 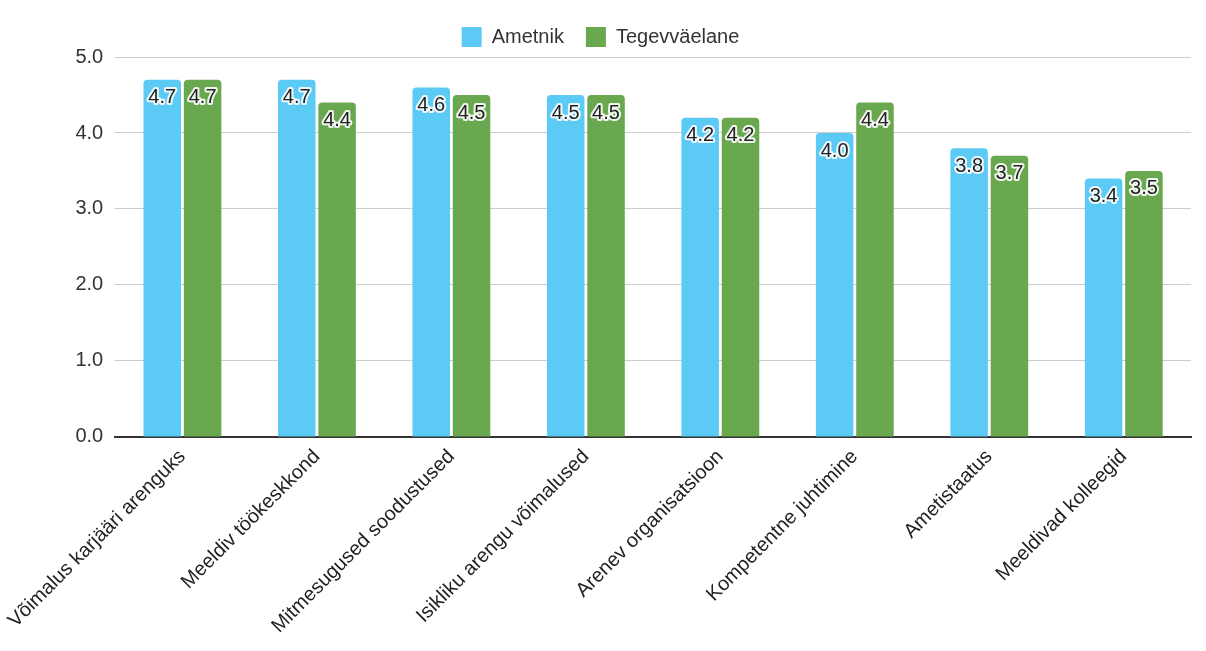 What do you see at coordinates (1009, 172) in the screenshot?
I see `data-label: 3.7` at bounding box center [1009, 172].